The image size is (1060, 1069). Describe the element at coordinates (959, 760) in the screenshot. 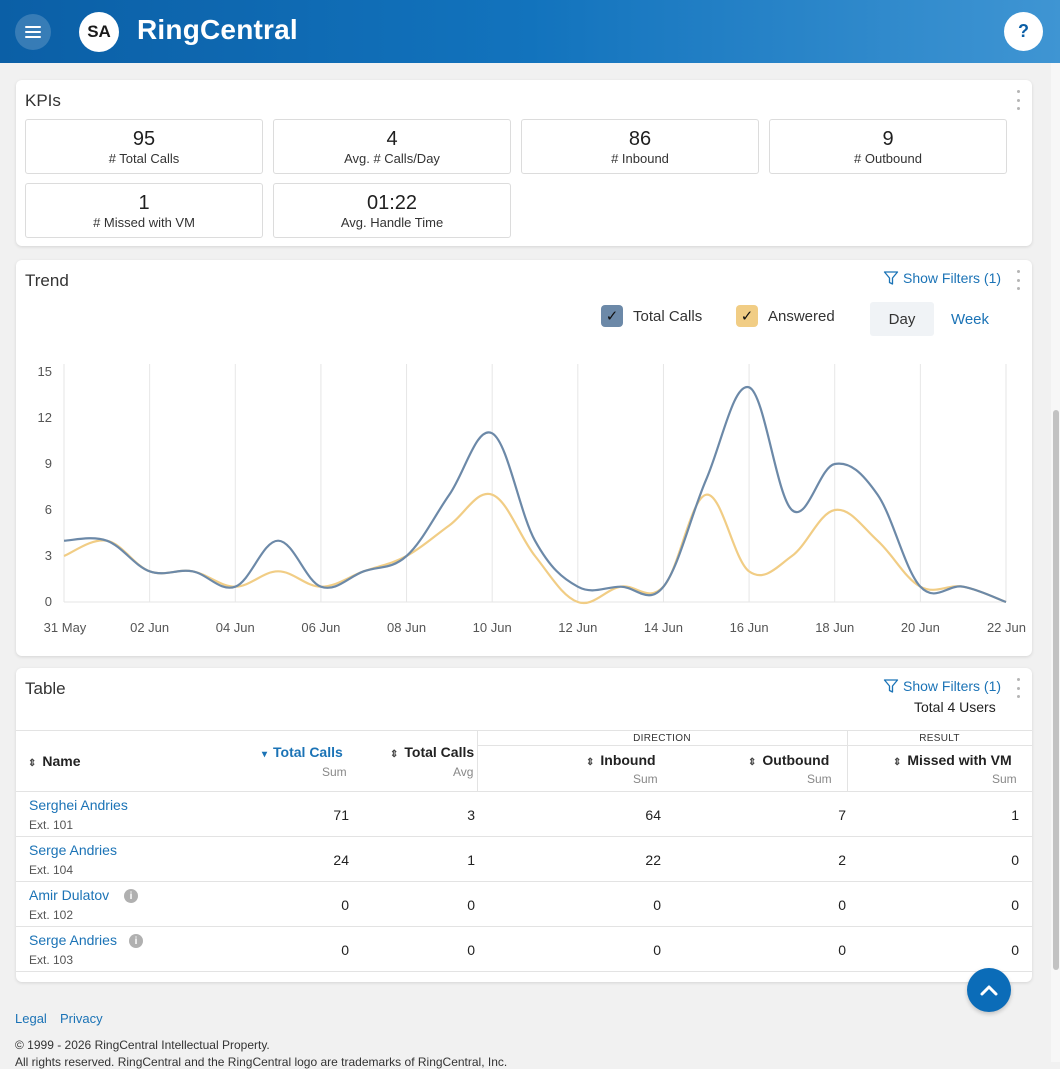

I see `column-label: Missed with VM` at that location.